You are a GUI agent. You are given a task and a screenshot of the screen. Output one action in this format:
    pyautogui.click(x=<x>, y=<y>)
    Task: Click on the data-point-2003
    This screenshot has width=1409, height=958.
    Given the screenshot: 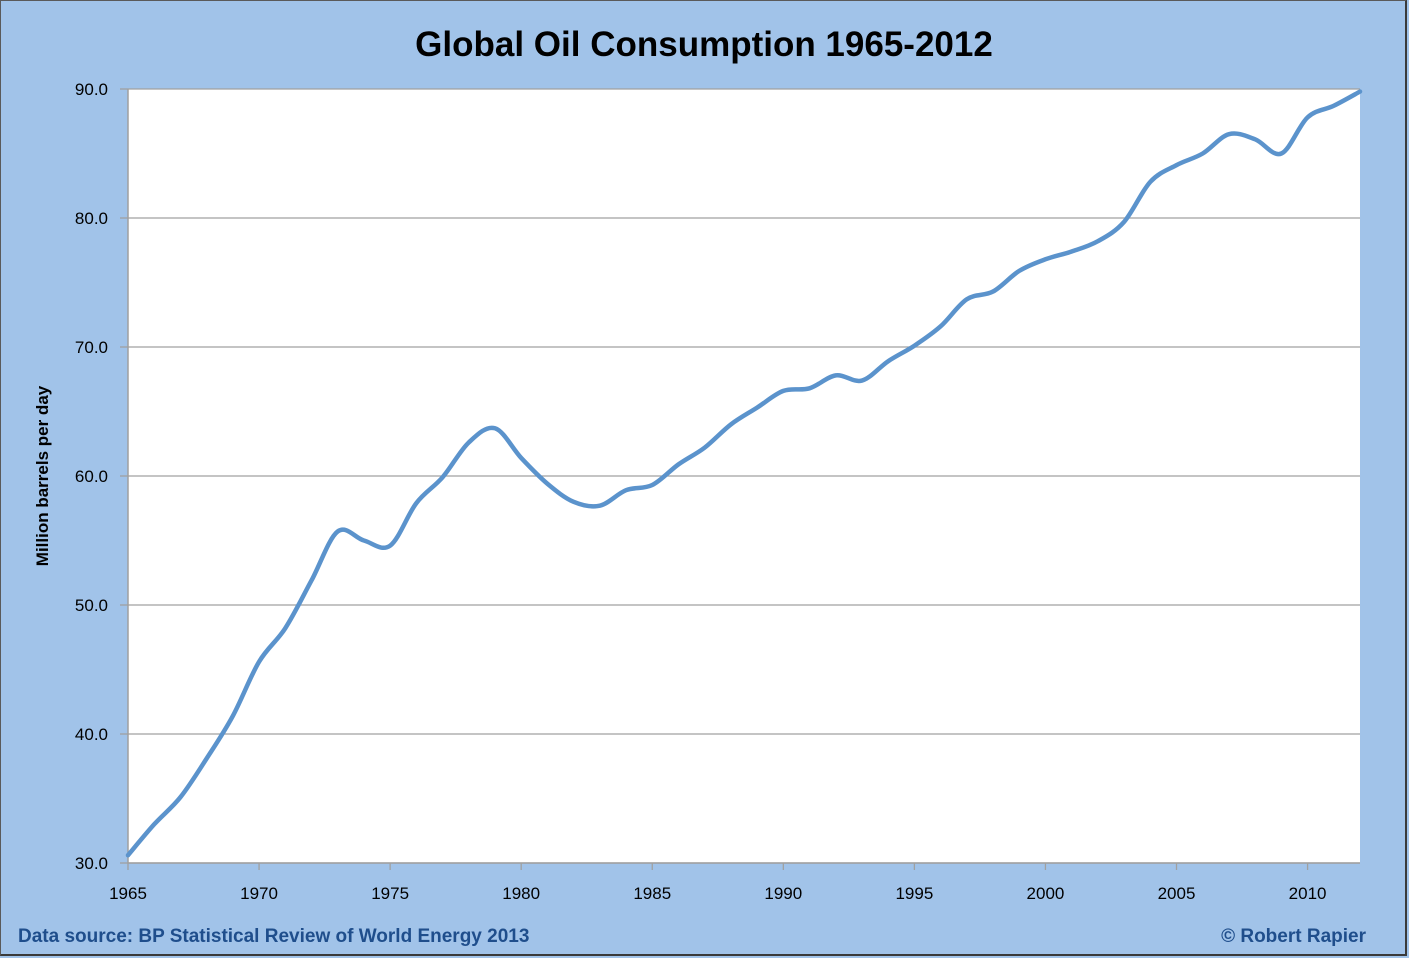 What is the action you would take?
    pyautogui.click(x=1124, y=222)
    